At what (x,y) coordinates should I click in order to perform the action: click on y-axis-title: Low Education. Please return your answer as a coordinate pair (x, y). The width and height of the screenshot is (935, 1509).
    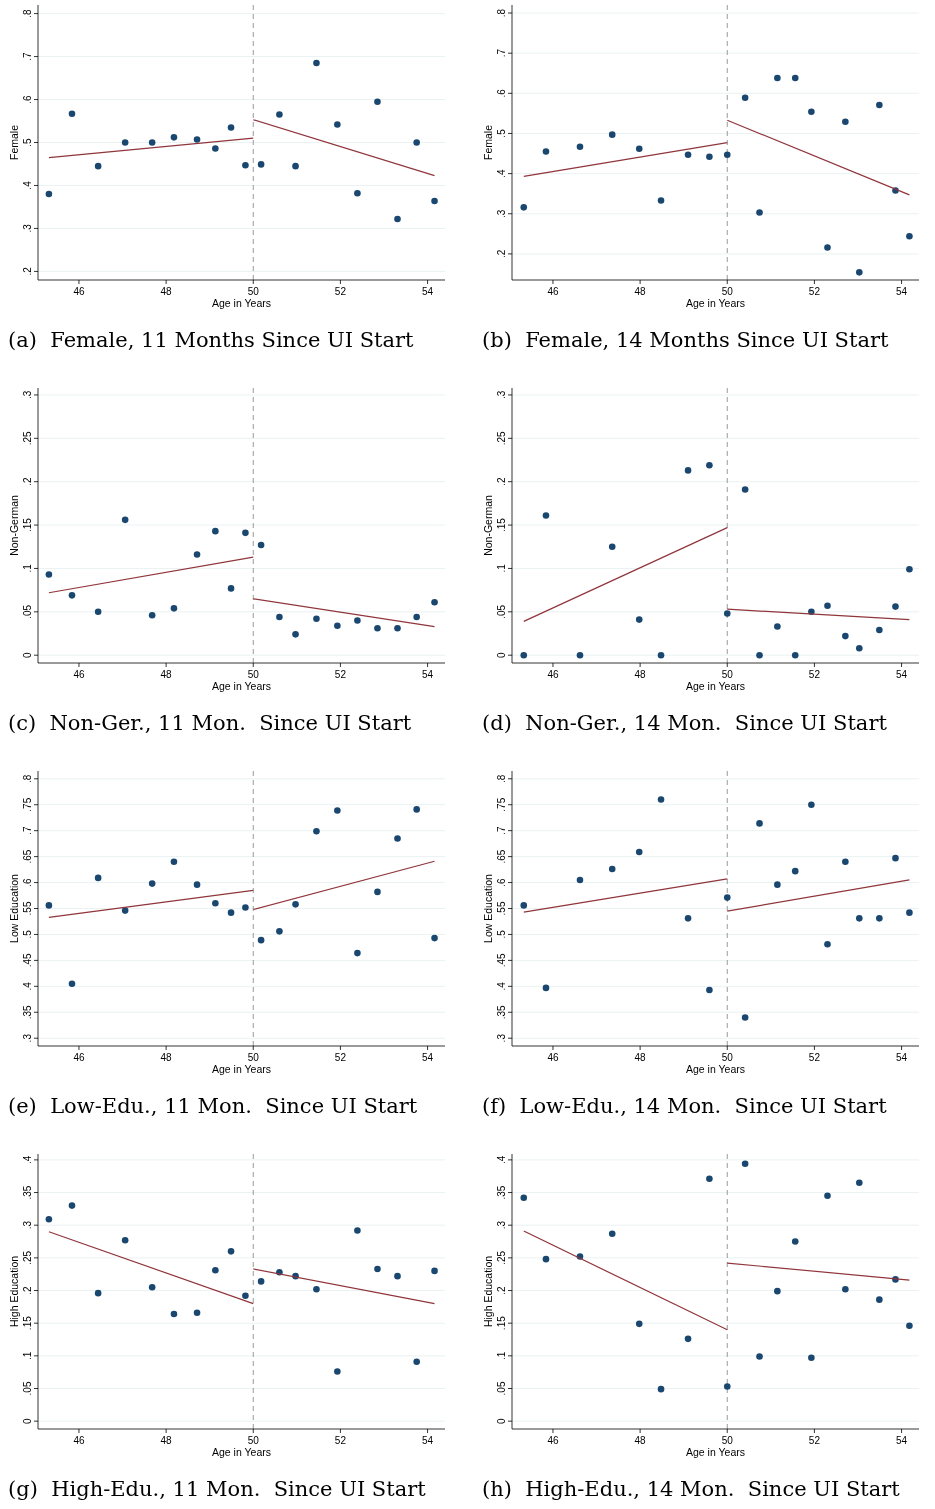
    Looking at the image, I should click on (14, 908).